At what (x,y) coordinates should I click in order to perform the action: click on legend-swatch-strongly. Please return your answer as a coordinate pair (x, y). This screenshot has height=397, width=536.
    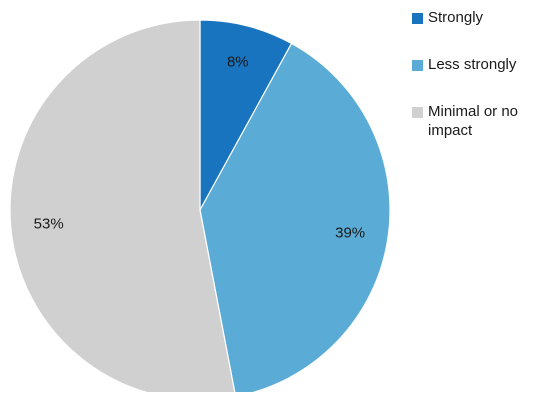
    Looking at the image, I should click on (417, 18).